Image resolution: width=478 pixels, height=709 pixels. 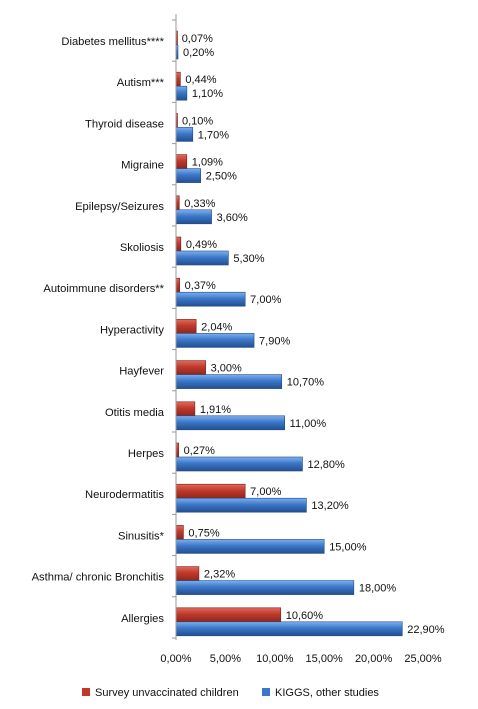 I want to click on category-label: Autism***, so click(x=141, y=83).